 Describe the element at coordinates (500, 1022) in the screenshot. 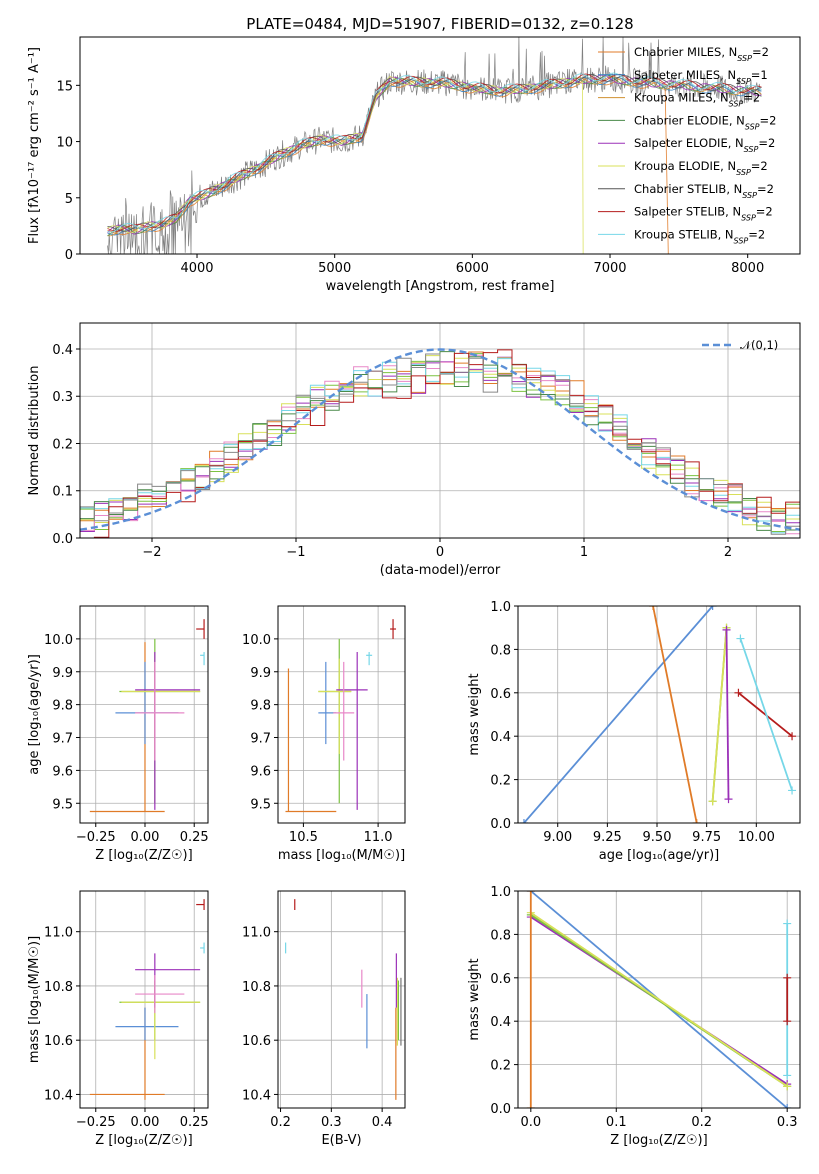

I see `y-tick-label: 0.4` at that location.